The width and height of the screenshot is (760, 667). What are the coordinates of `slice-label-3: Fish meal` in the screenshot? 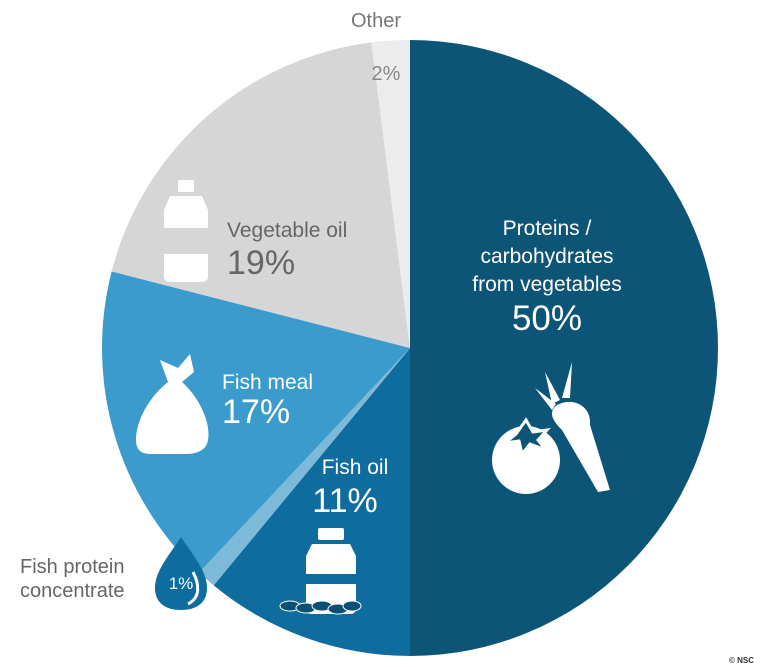 It's located at (267, 382).